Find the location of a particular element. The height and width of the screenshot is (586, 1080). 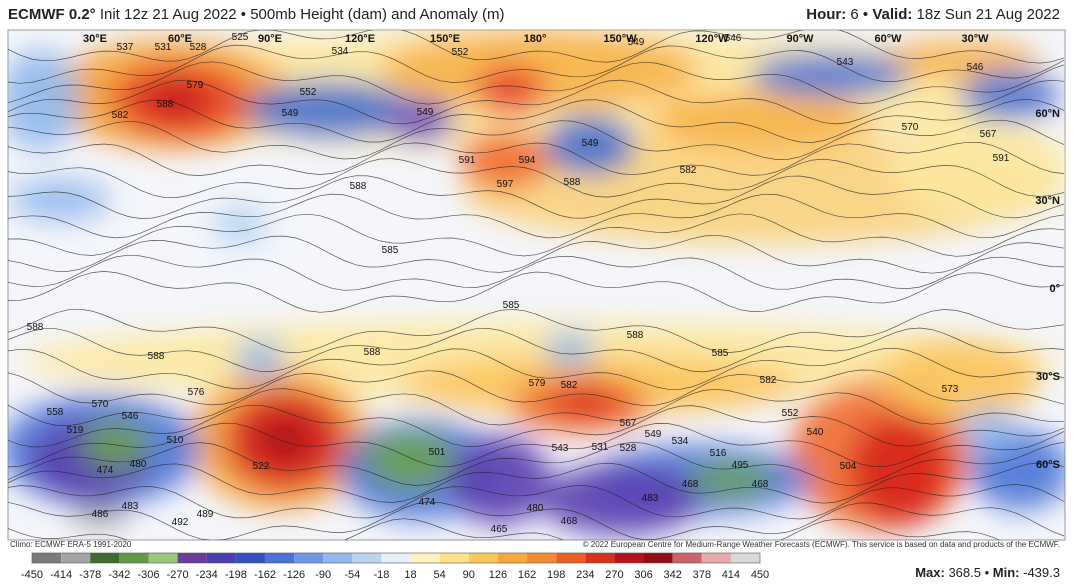

colorbar-tick-label: 198 is located at coordinates (556, 575).